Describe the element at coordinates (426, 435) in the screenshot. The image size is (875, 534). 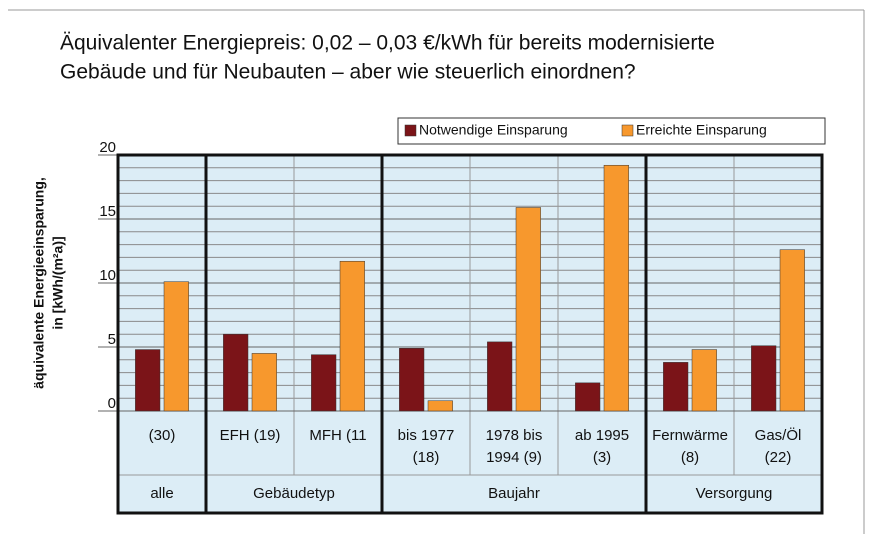
I see `x-tick-label: bis 1977` at that location.